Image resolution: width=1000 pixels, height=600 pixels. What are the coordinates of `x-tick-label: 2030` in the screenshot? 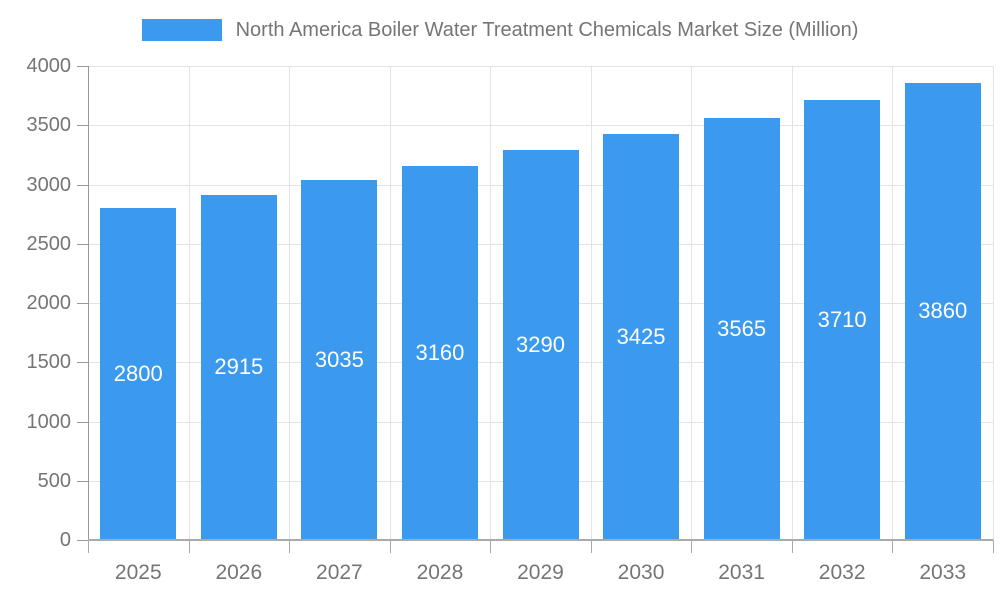 It's located at (641, 572).